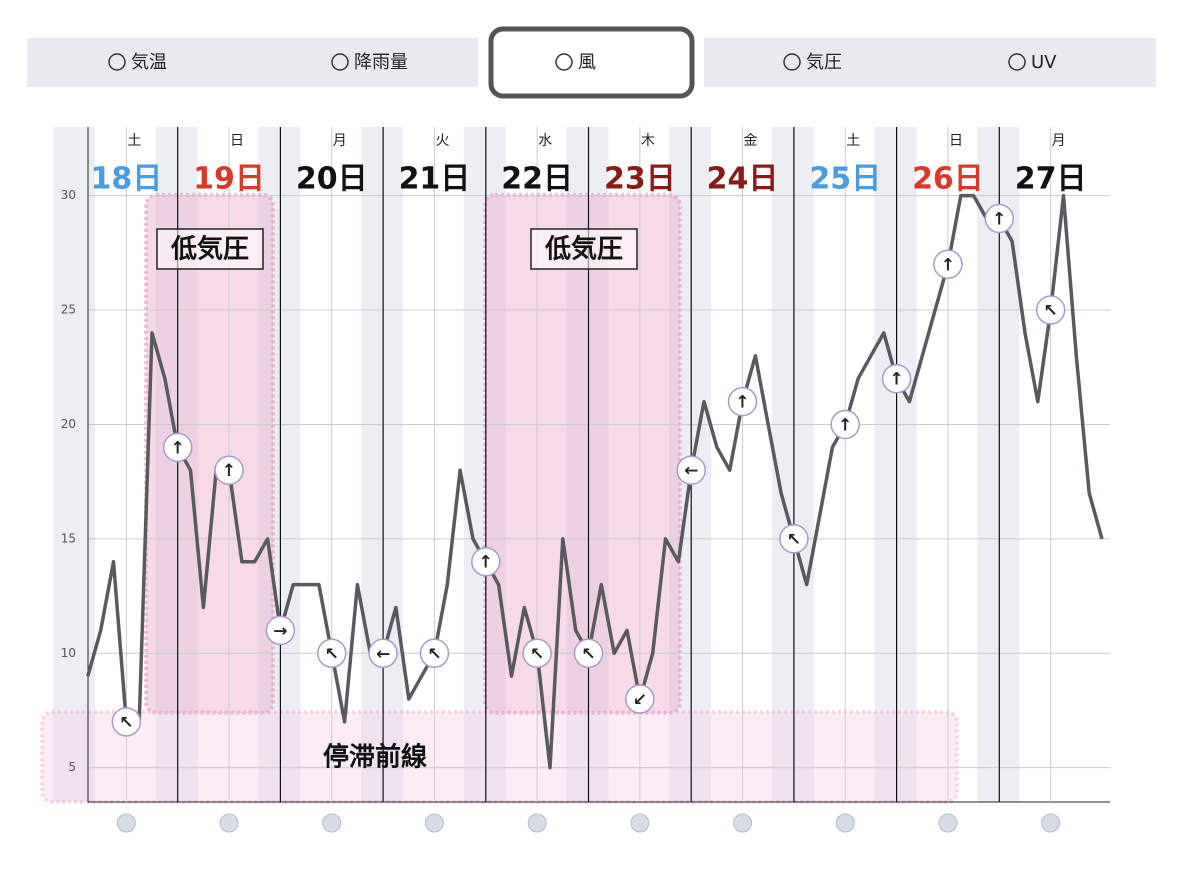  Describe the element at coordinates (149, 62) in the screenshot. I see `tab-label: 気温` at that location.